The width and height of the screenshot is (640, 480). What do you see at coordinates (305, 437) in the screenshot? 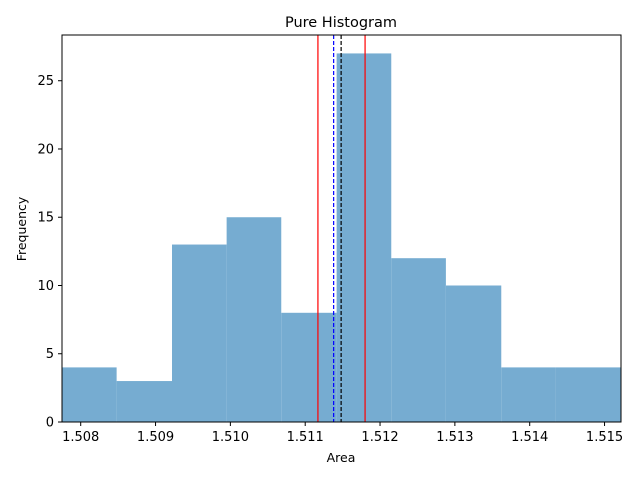
I see `x-tick-label: 1.511` at bounding box center [305, 437].